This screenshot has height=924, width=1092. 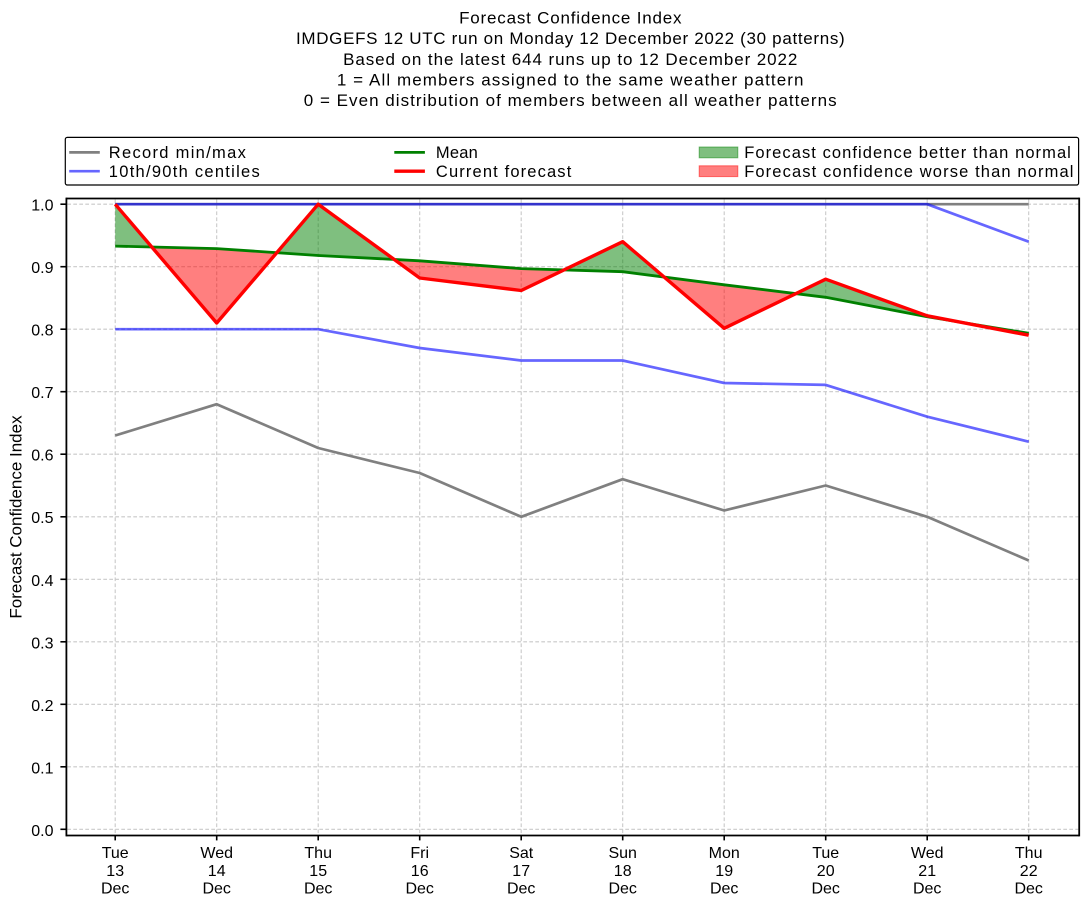 What do you see at coordinates (1029, 871) in the screenshot?
I see `svg-text: 22` at bounding box center [1029, 871].